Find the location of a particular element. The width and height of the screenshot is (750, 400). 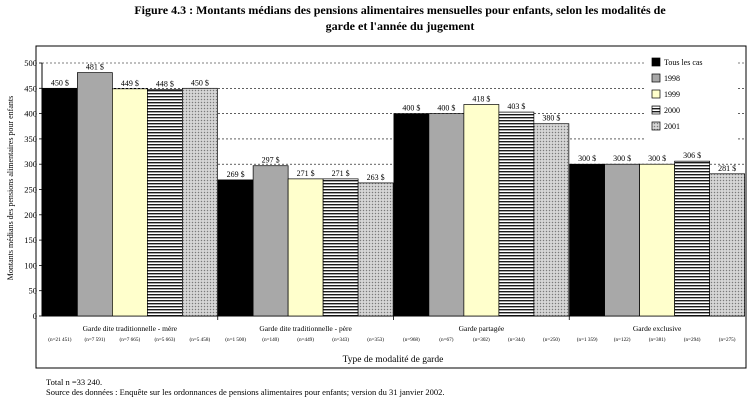

count-label: (n=21 451) is located at coordinates (60, 339).